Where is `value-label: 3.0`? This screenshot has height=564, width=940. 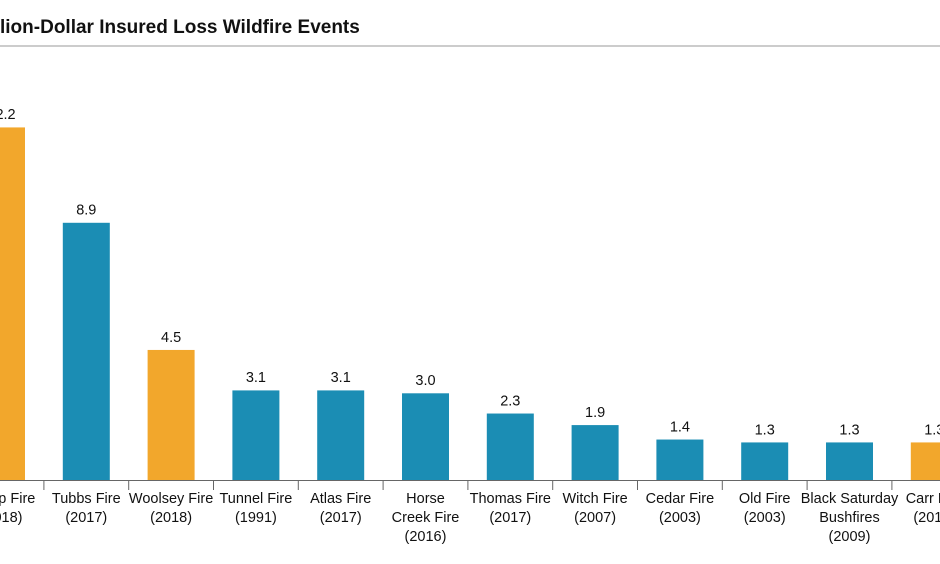
value-label: 3.0 is located at coordinates (425, 381).